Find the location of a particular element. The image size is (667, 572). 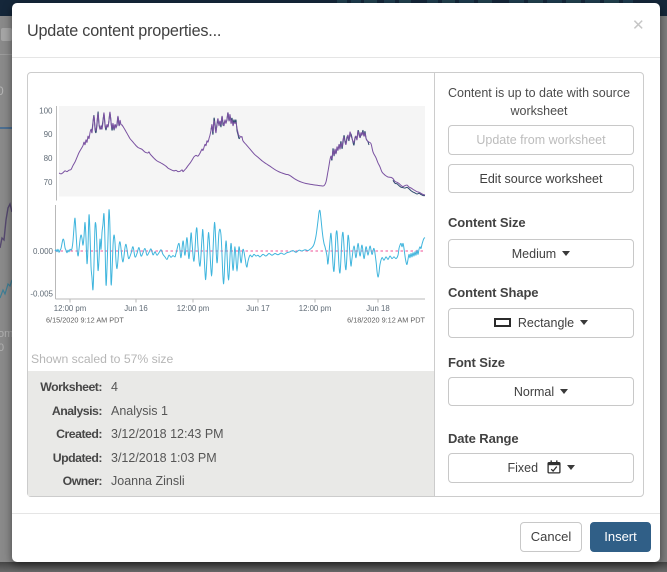

svg-text: 6/15/2020 9:12 AM PDT is located at coordinates (85, 320).